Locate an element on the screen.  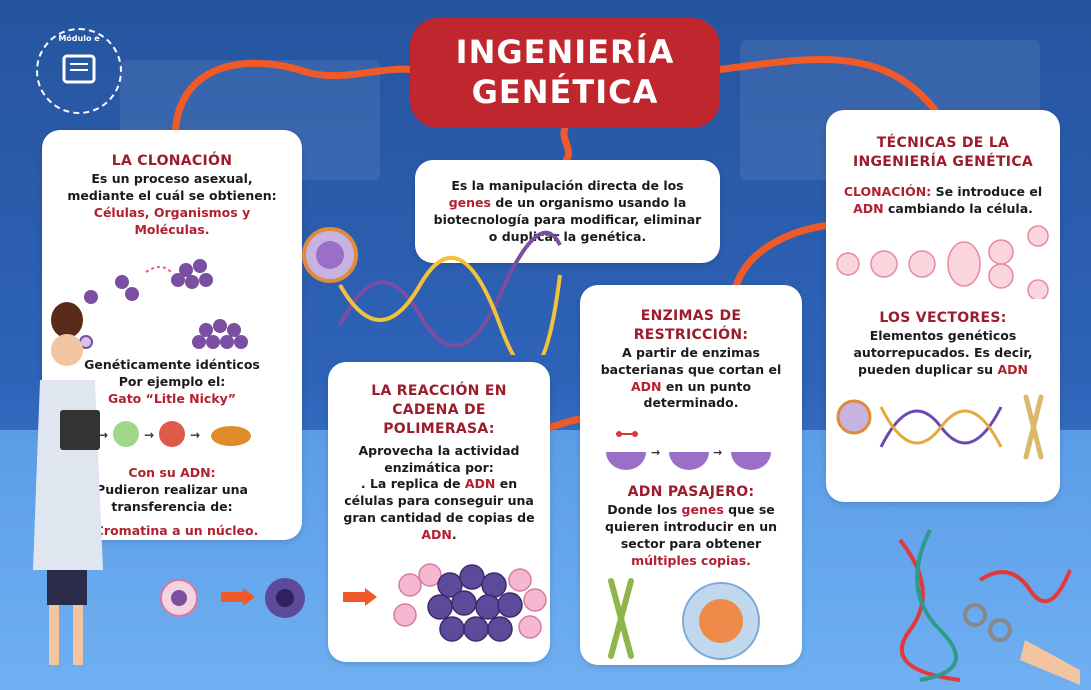
enzymes-adn: ADN is located at coordinates (646, 386).